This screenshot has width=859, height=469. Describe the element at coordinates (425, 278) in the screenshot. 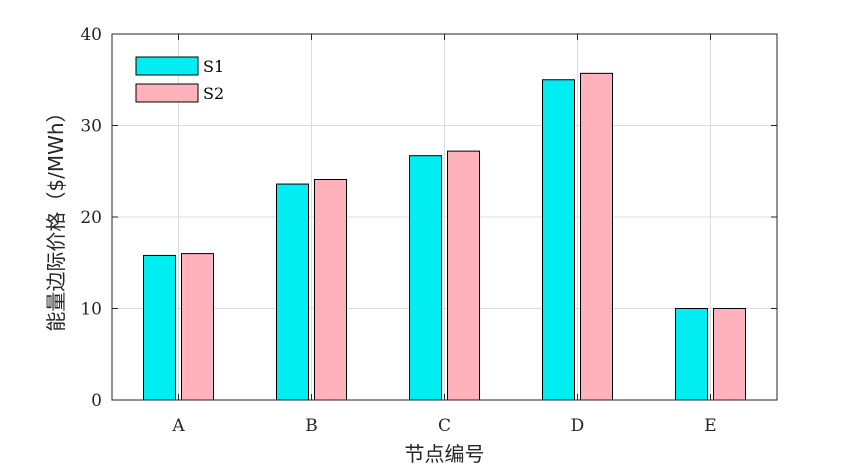

I see `bar-s1-c` at that location.